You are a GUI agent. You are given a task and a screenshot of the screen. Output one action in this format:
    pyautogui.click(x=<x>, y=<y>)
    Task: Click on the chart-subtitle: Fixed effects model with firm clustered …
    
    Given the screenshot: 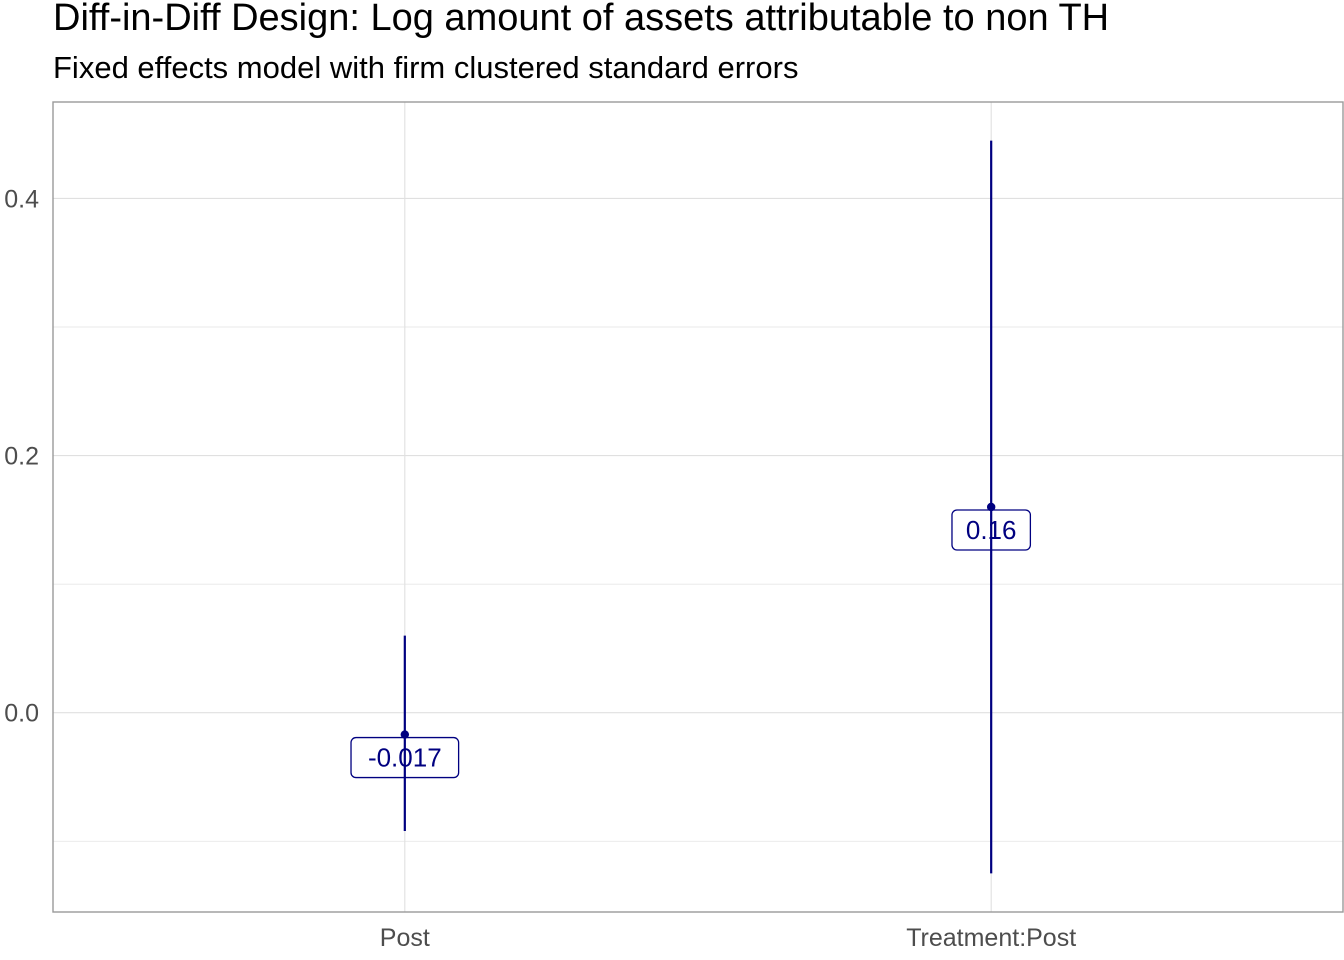 What is the action you would take?
    pyautogui.click(x=426, y=67)
    